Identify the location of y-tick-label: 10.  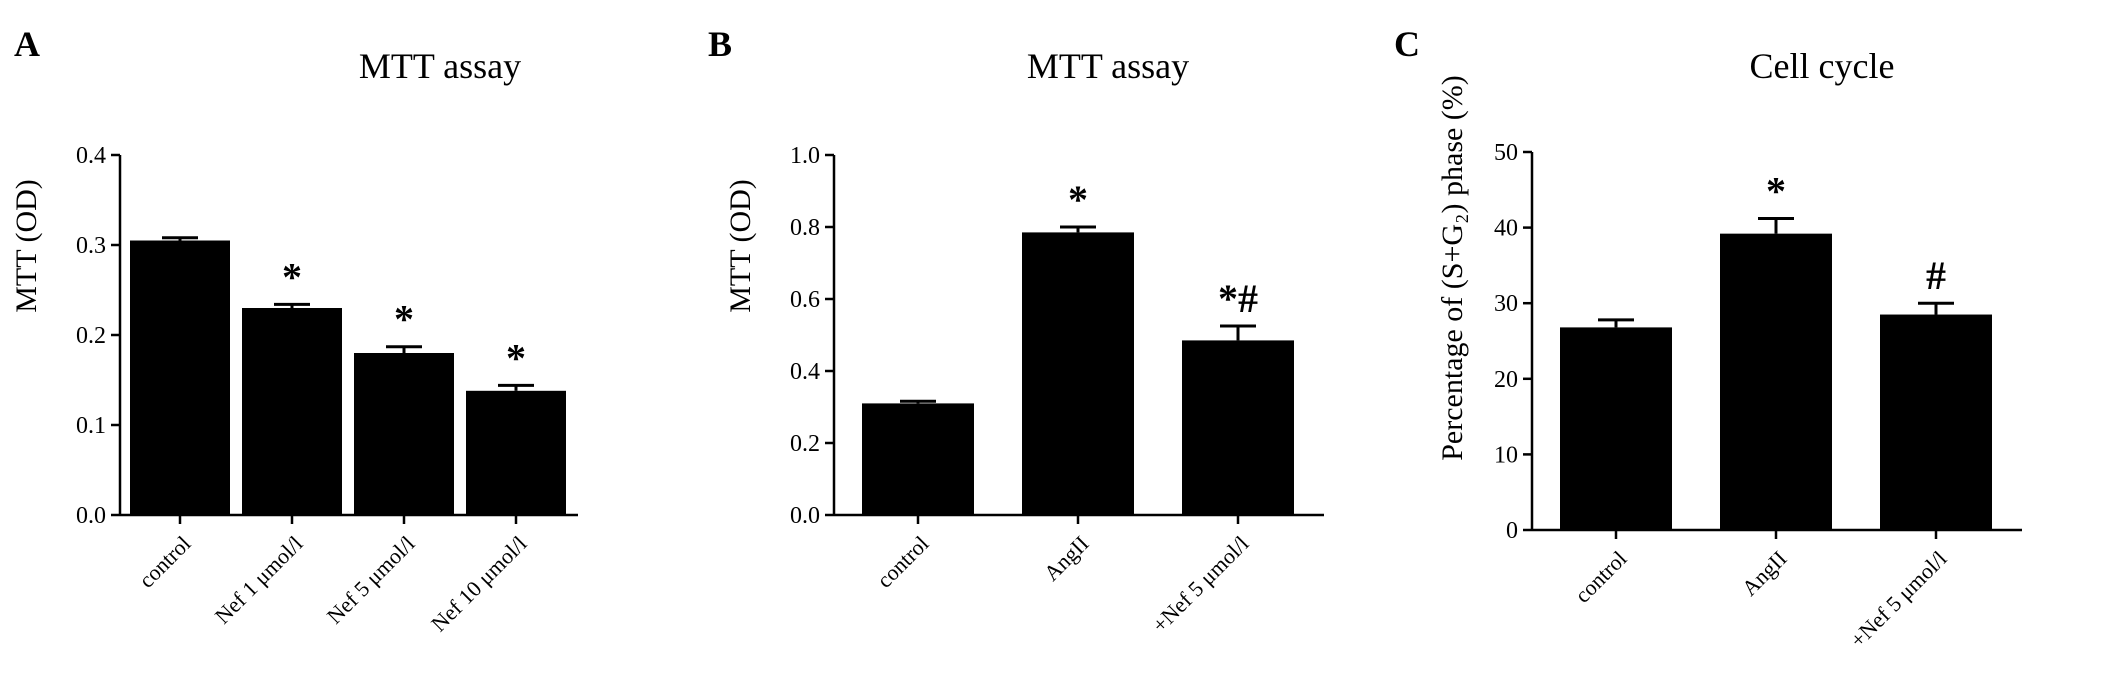
(1506, 455).